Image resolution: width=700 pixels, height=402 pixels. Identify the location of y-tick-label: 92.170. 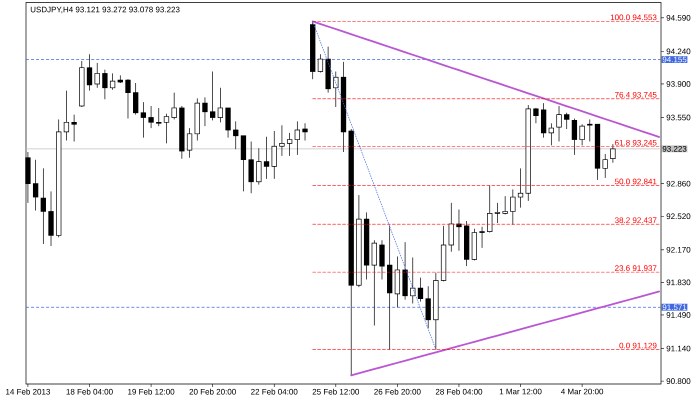
(678, 249).